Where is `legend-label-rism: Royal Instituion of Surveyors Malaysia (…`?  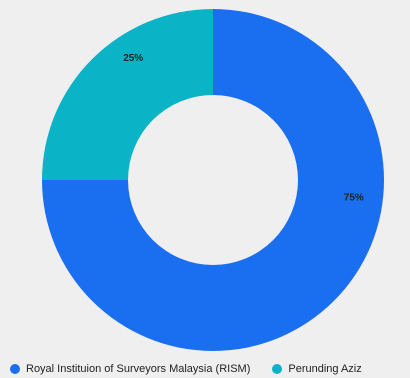
legend-label-rism: Royal Instituion of Surveyors Malaysia (… is located at coordinates (138, 369).